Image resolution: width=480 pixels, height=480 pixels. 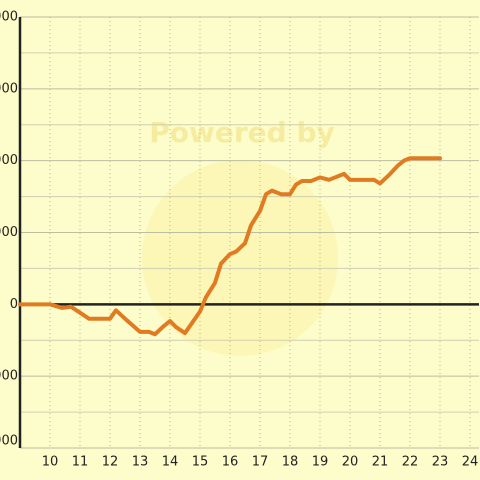 I want to click on y-tick-label: 0, so click(x=14, y=304).